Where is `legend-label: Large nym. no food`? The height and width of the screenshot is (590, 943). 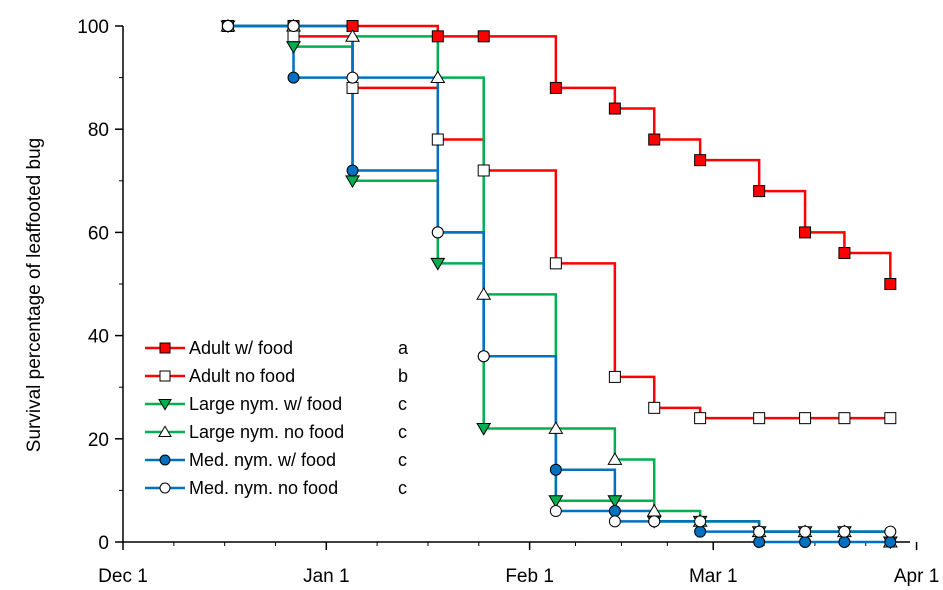 legend-label: Large nym. no food is located at coordinates (266, 432).